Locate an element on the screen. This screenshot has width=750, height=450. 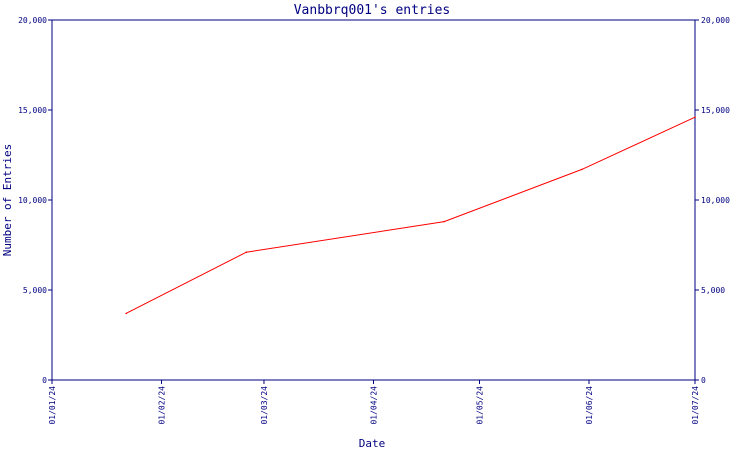
x-axis-label: Date is located at coordinates (372, 443).